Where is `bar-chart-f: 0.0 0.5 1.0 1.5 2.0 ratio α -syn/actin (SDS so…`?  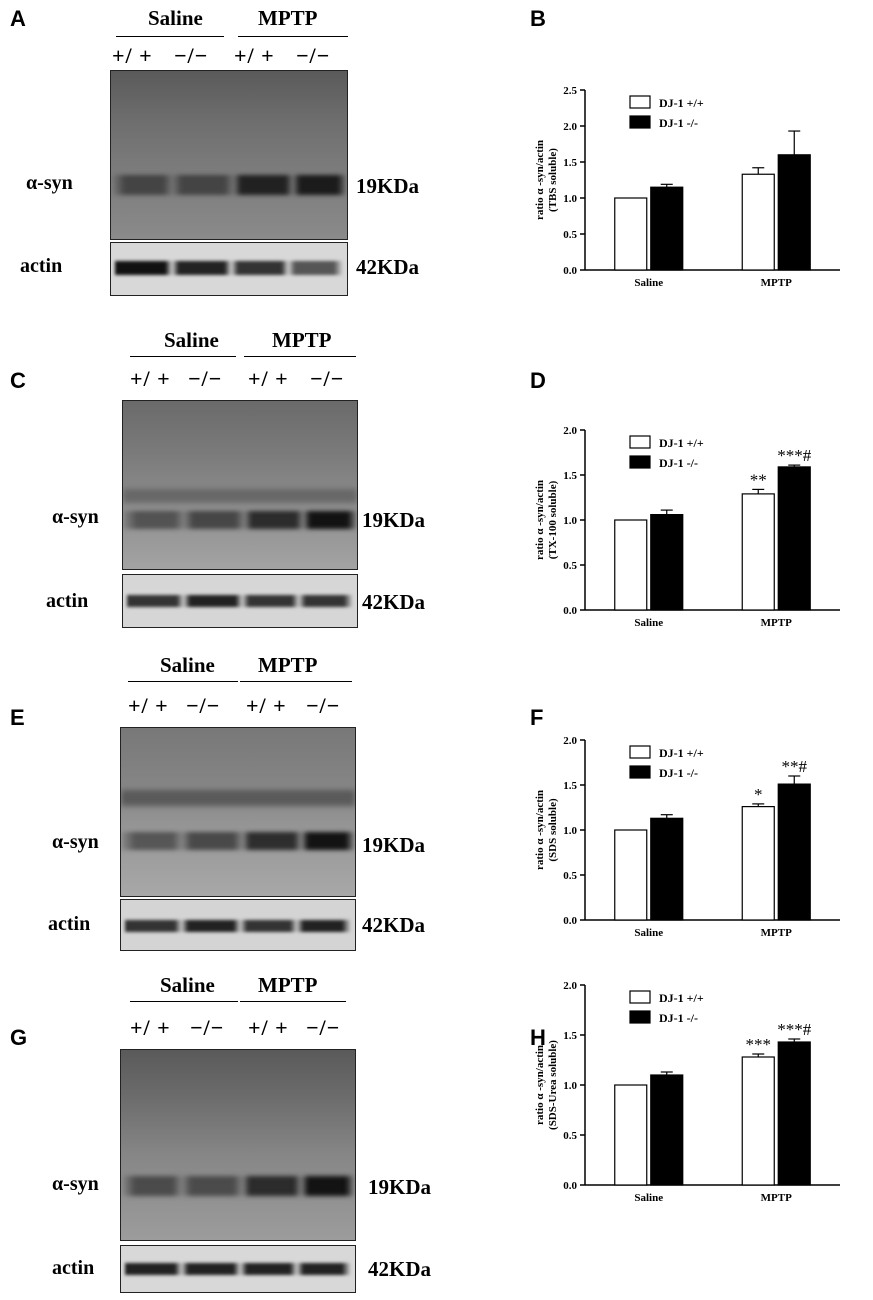
bar-chart-f: 0.0 0.5 1.0 1.5 2.0 ratio α -syn/actin (SDS so… is located at coordinates (685, 840).